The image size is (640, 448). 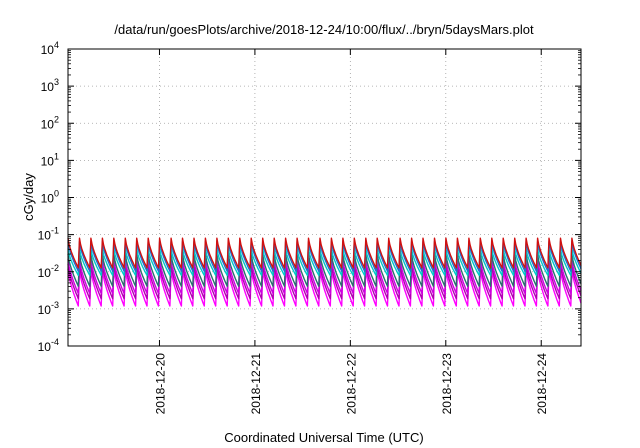 What do you see at coordinates (50, 85) in the screenshot?
I see `y-tick-label: 10³` at bounding box center [50, 85].